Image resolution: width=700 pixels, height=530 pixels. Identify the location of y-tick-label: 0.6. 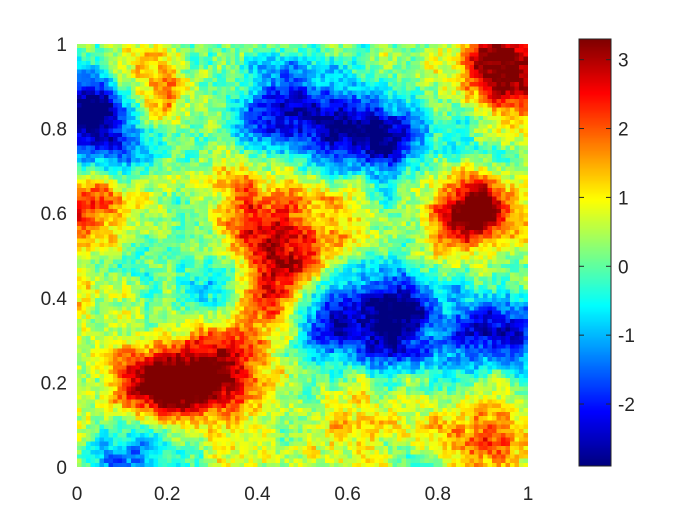
(54, 214).